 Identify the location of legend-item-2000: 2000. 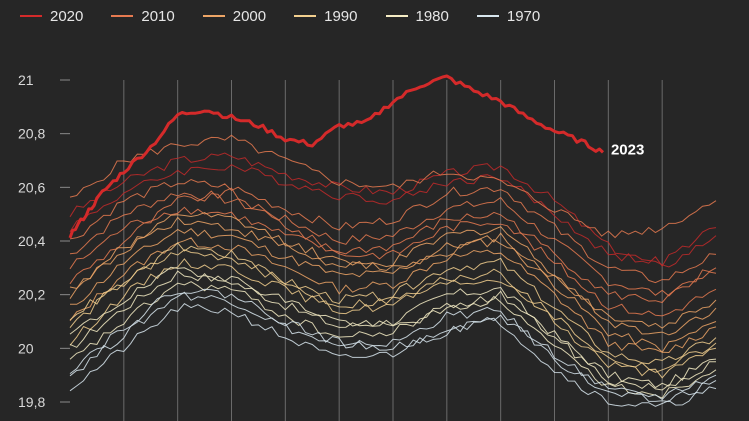
(234, 16).